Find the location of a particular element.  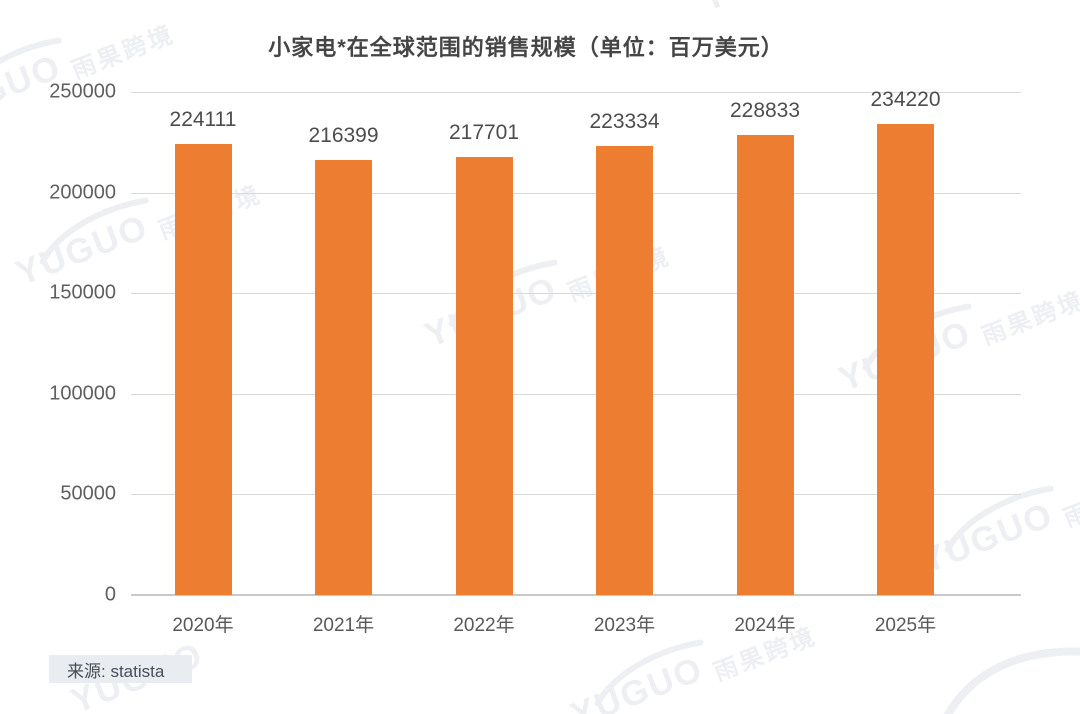

y-tick-label-200000: 200000 is located at coordinates (82, 192).